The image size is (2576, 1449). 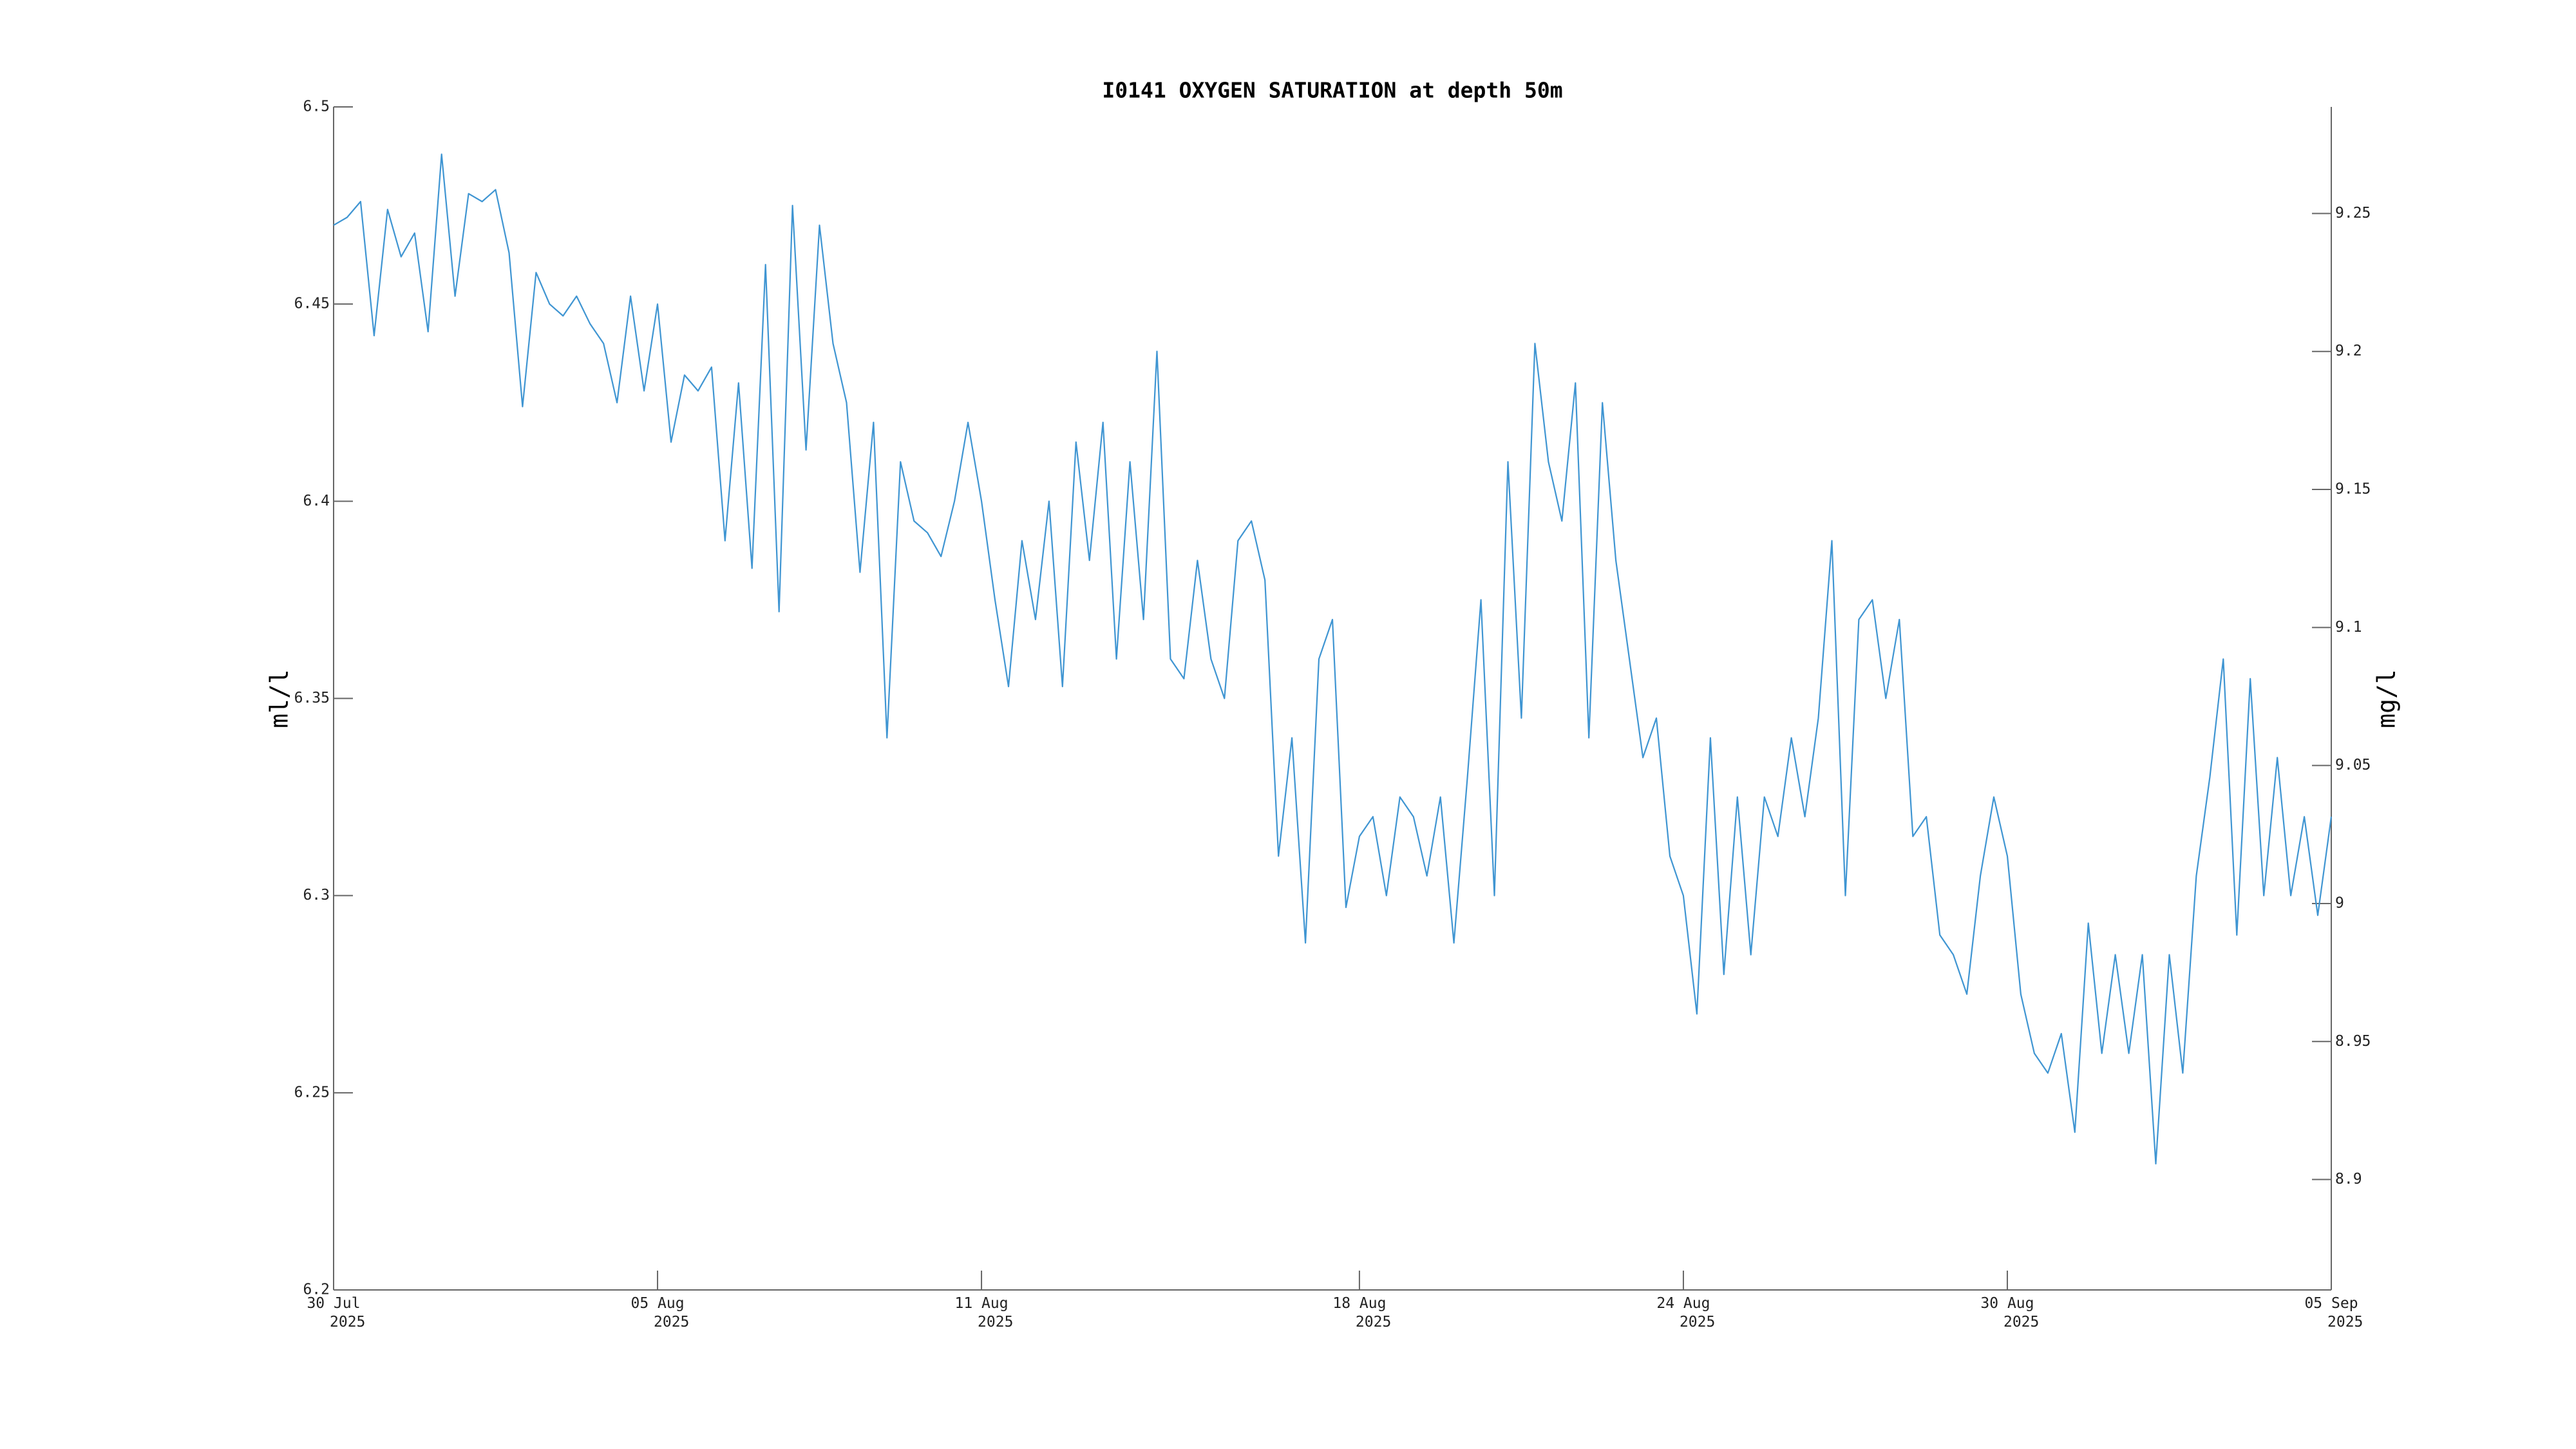 I want to click on x-tick-label: 30 Jul 2025, so click(x=336, y=1313).